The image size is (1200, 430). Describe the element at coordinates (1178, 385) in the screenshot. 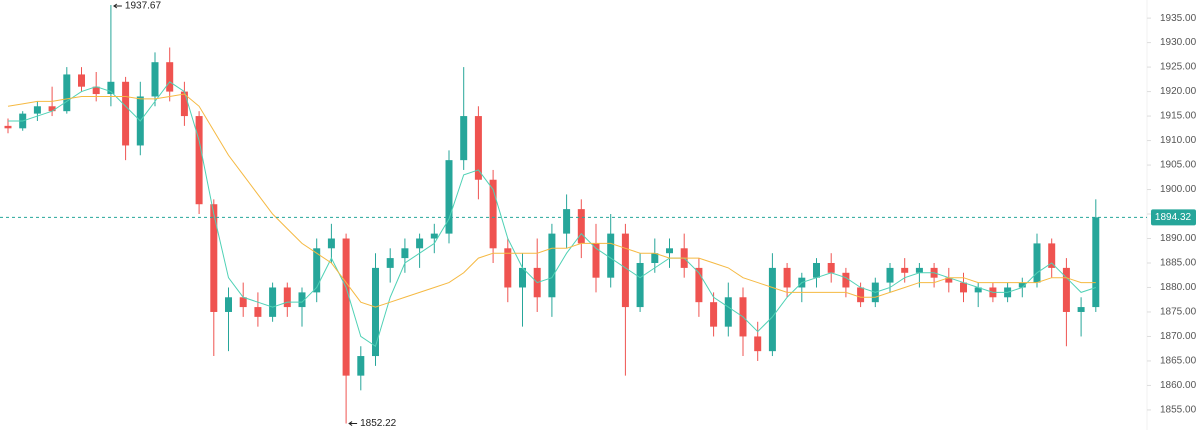

I see `y-tick-label: 1860.00` at that location.